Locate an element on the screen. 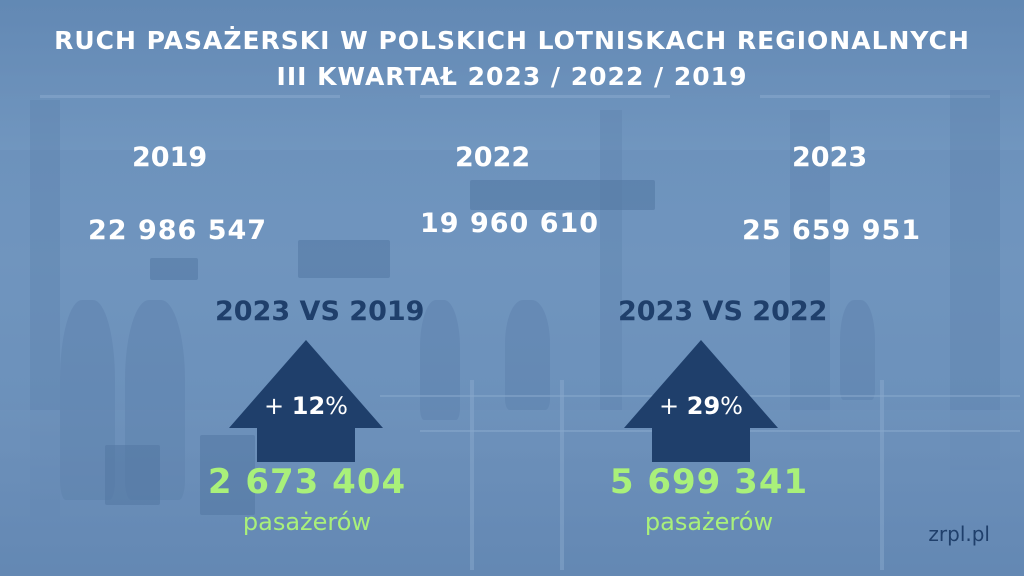  percent-change-2022: + 29% is located at coordinates (701, 406).